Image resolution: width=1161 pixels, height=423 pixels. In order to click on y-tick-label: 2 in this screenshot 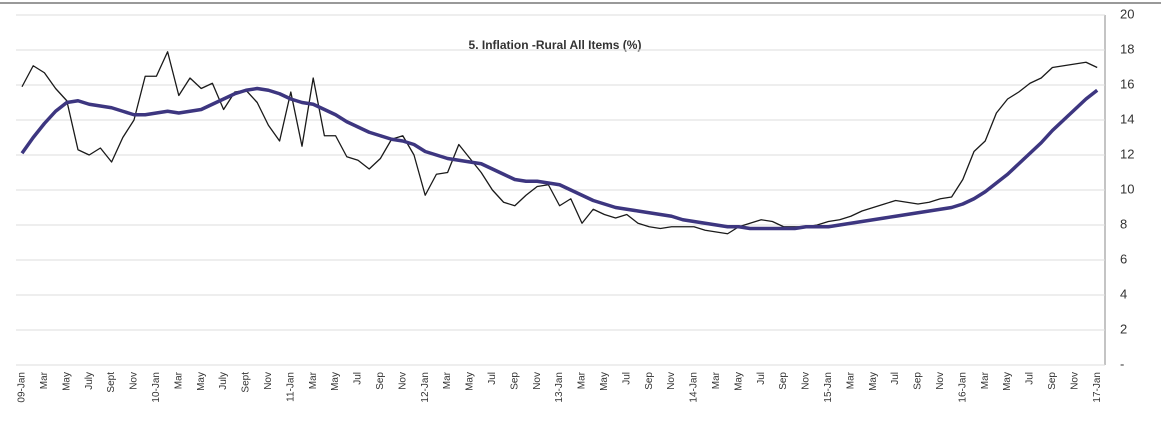, I will do `click(1123, 328)`.